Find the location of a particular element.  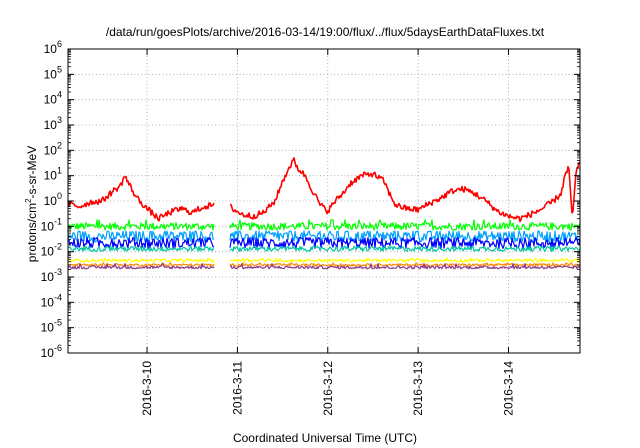

y-tick-exponent: -5 is located at coordinates (58, 323).